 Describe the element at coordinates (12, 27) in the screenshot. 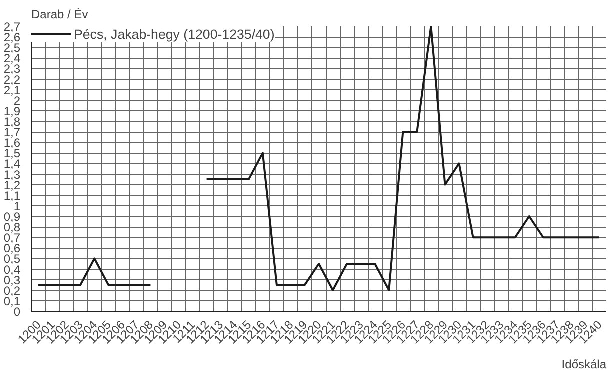

I see `y-tick-label: 2,7` at that location.